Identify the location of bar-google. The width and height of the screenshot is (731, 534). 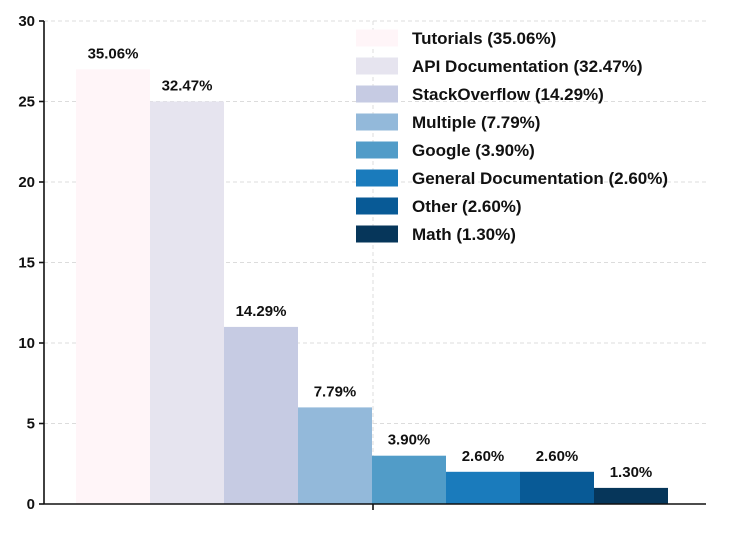
(409, 479).